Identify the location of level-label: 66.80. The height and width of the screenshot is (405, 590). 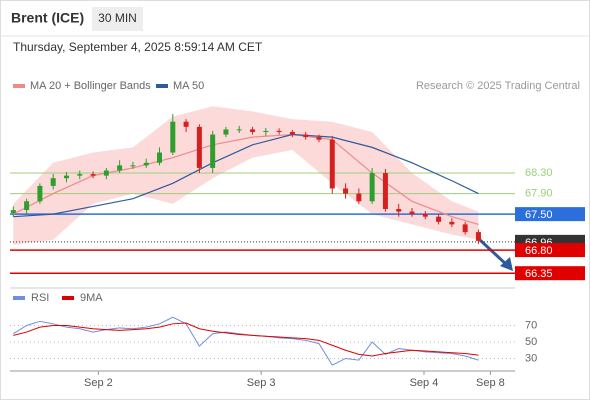
(539, 251).